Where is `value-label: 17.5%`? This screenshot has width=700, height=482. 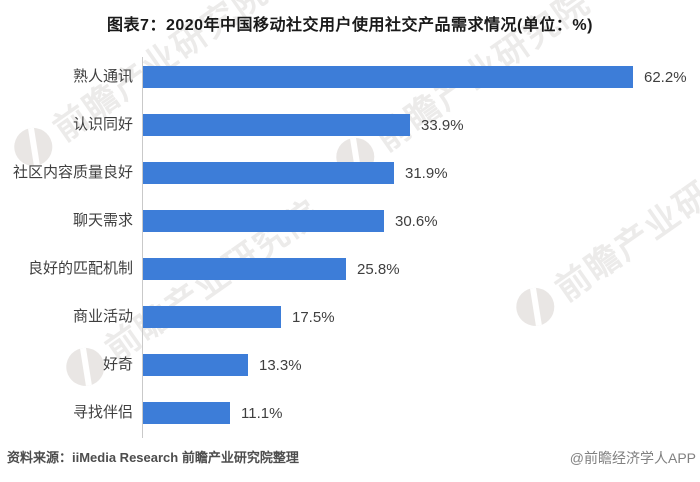
value-label: 17.5% is located at coordinates (313, 317).